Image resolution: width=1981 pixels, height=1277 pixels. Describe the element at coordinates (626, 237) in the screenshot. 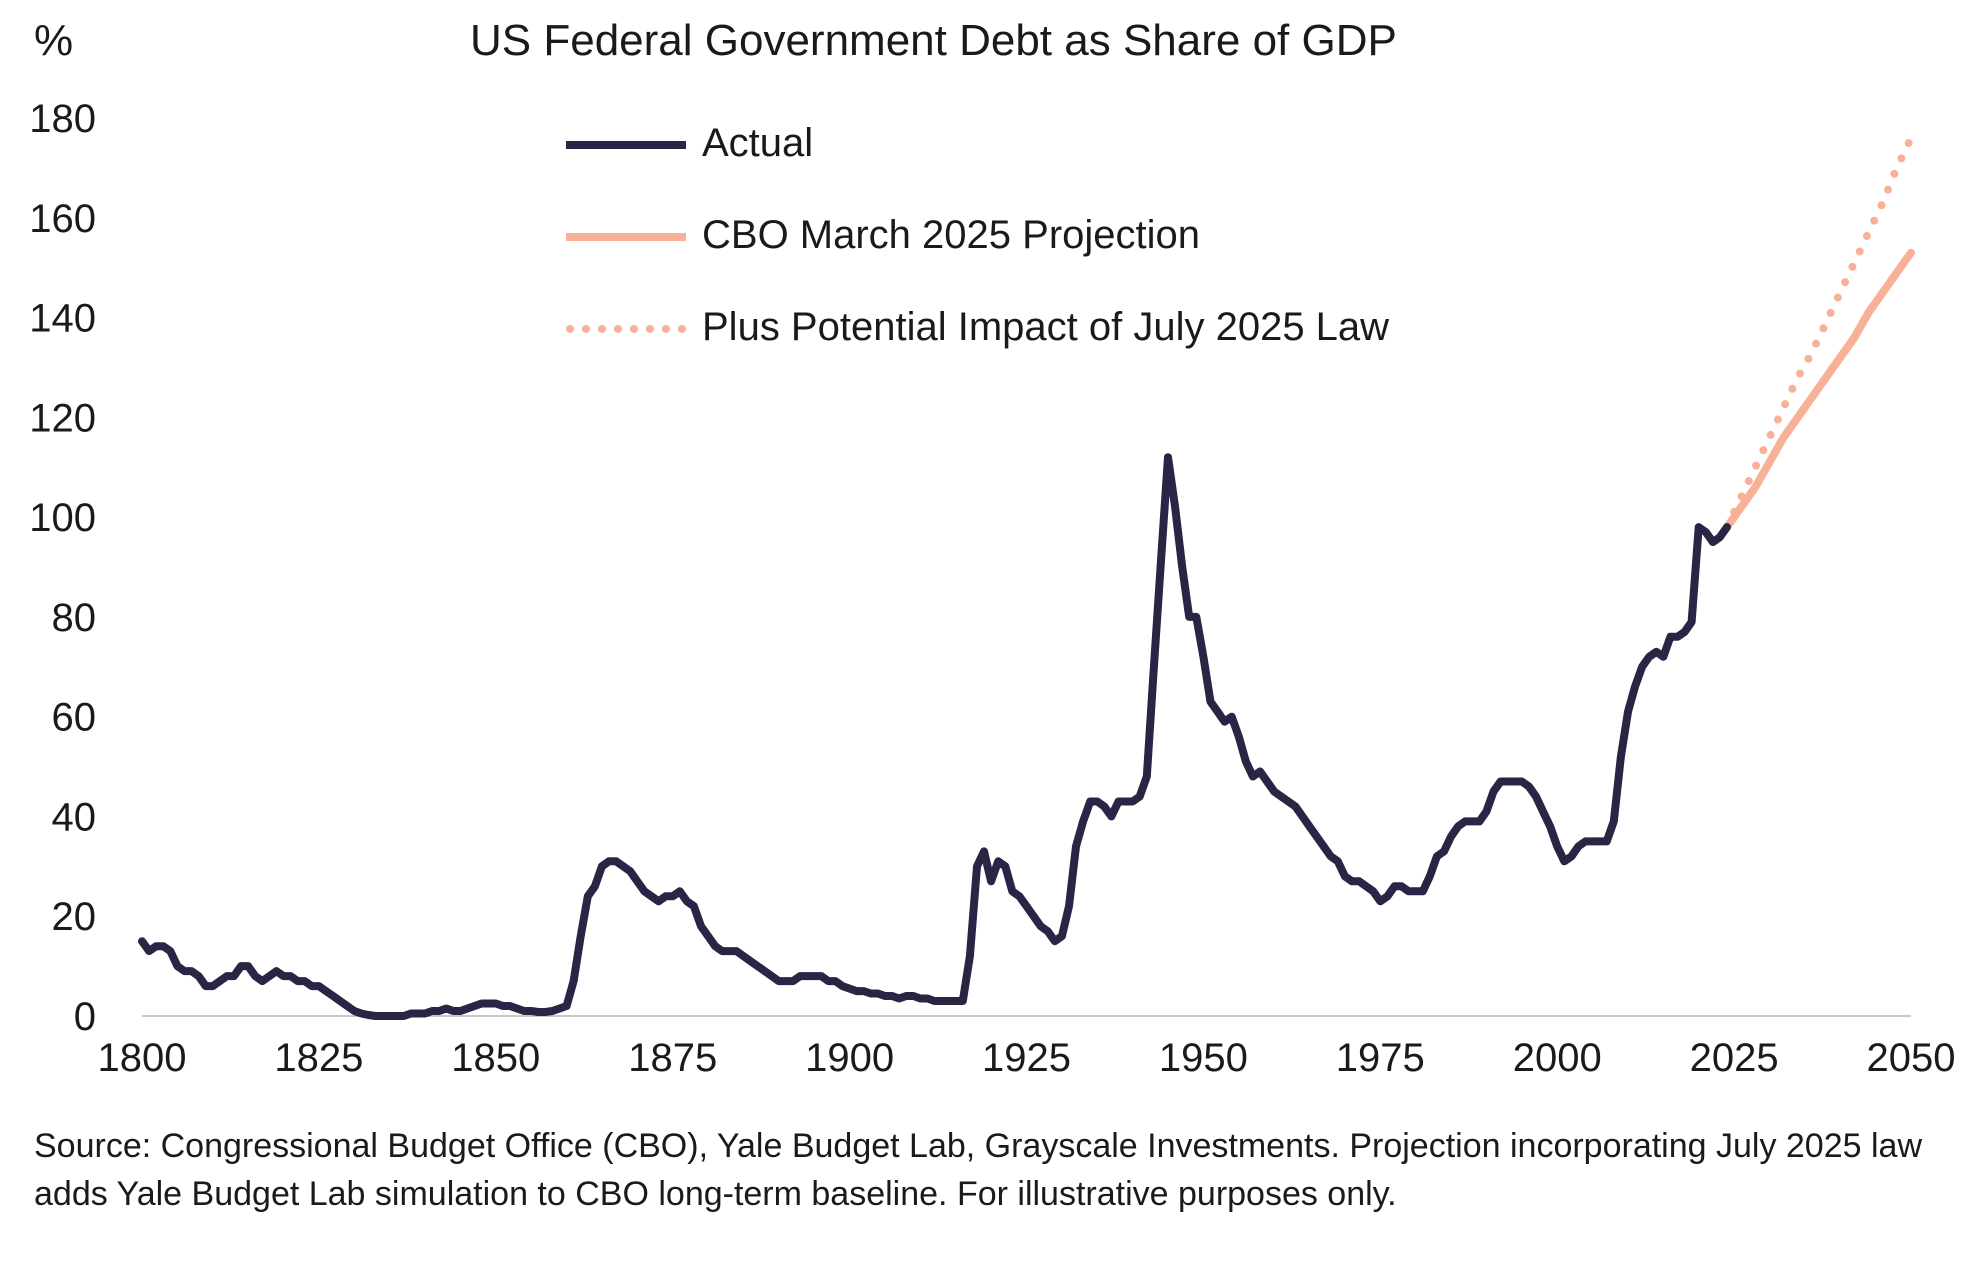

I see `legend-swatch-cbo-projection` at that location.